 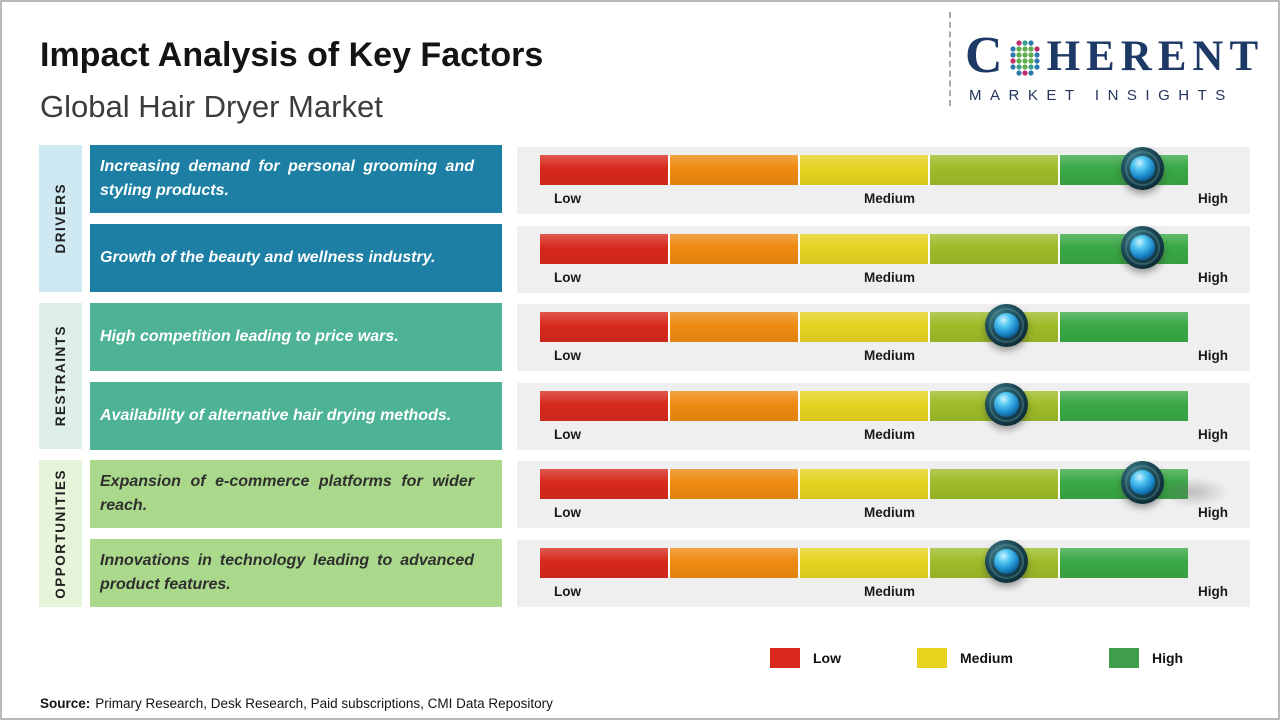 I want to click on page-subtitle: Global Hair Dryer Market, so click(x=211, y=106).